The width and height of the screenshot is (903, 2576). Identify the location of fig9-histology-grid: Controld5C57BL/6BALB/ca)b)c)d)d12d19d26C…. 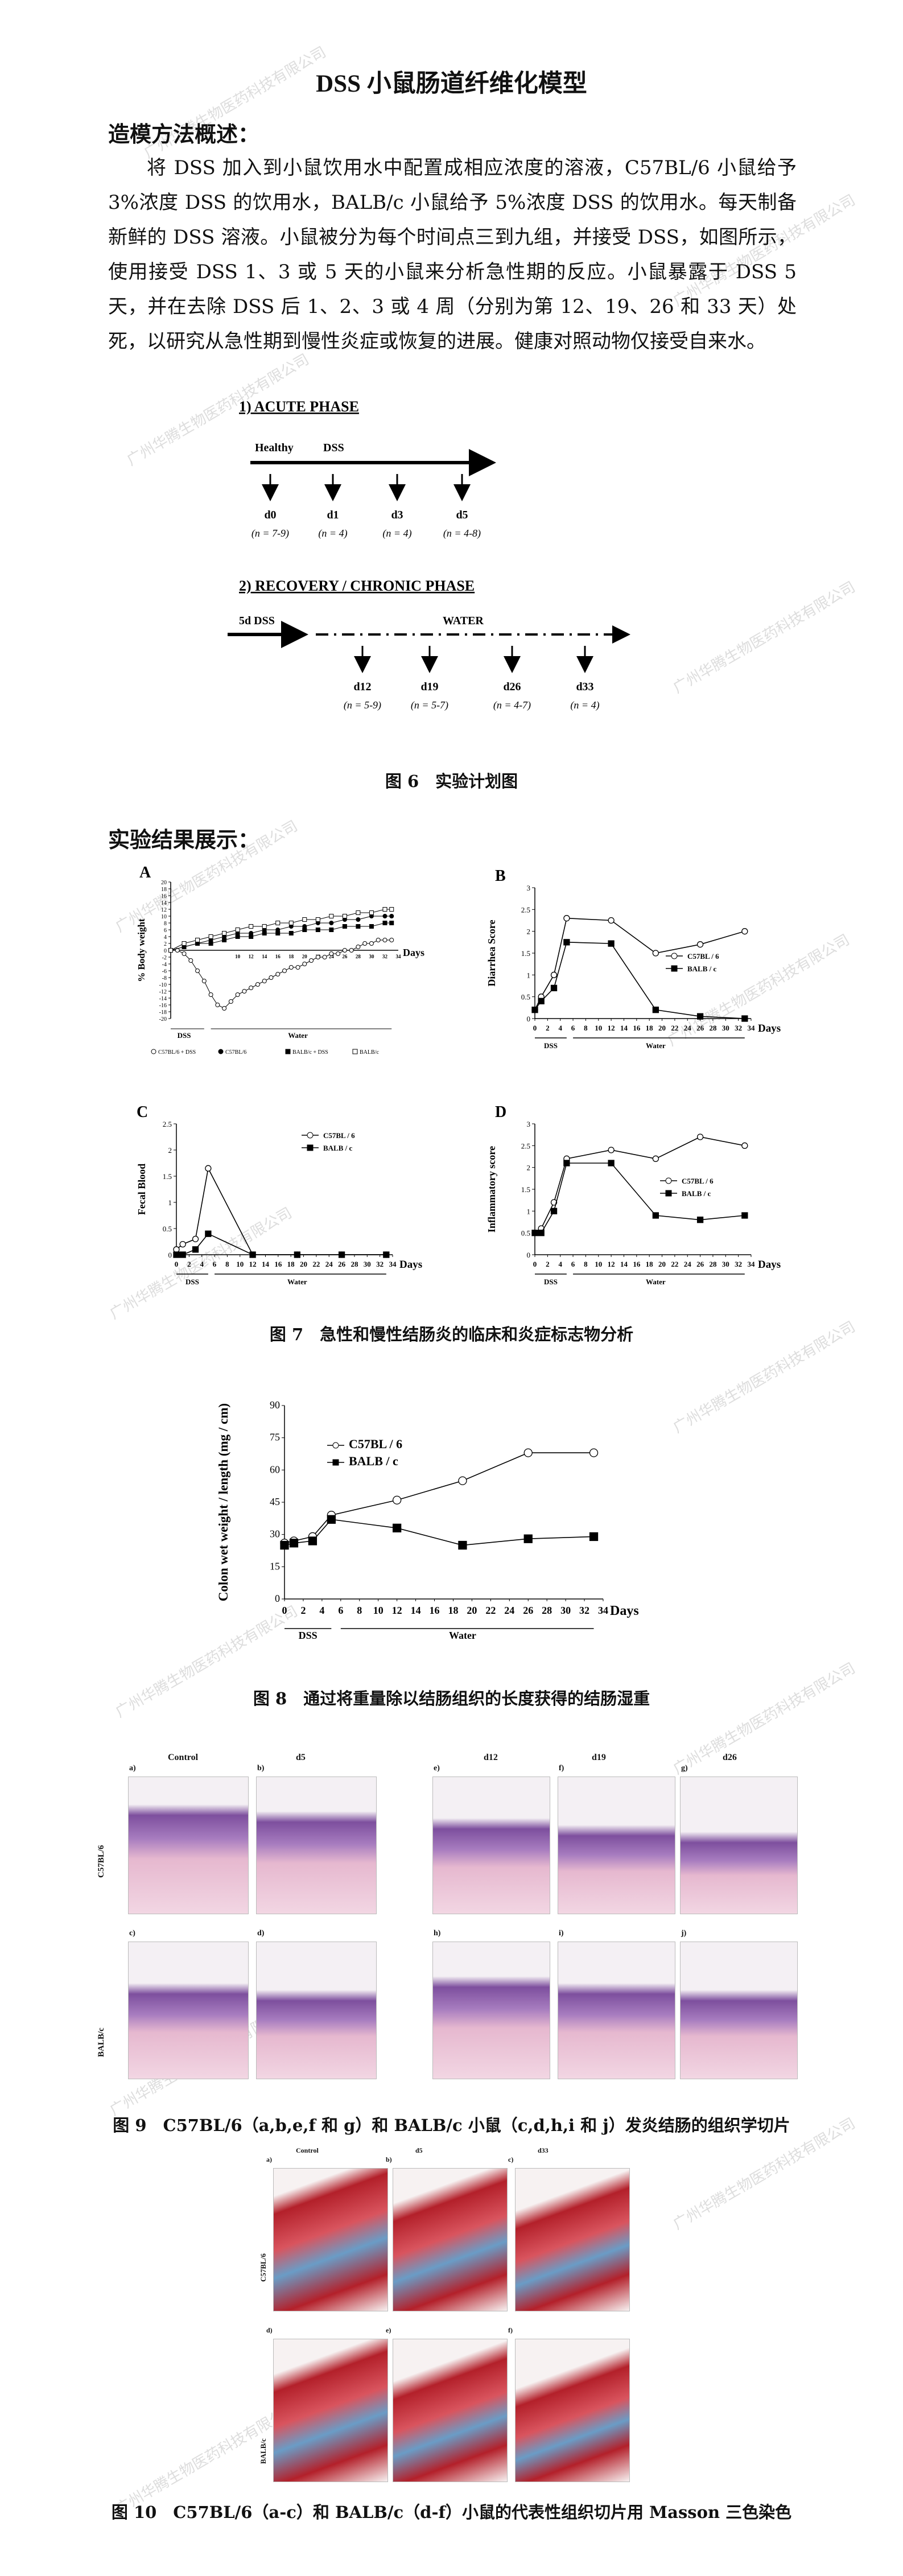
(451, 1923).